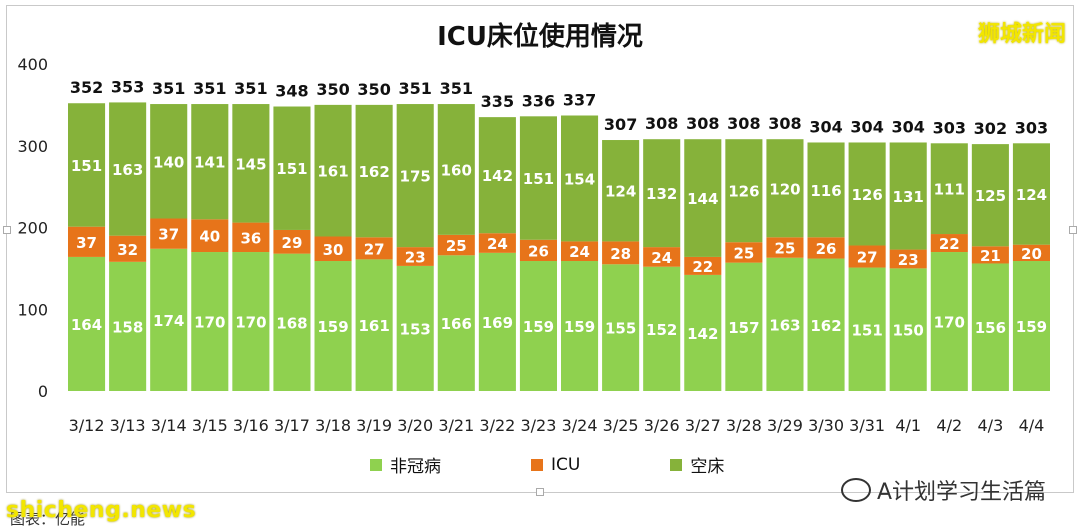 Image resolution: width=1080 pixels, height=532 pixels. I want to click on y-tick-label: 100, so click(32, 309).